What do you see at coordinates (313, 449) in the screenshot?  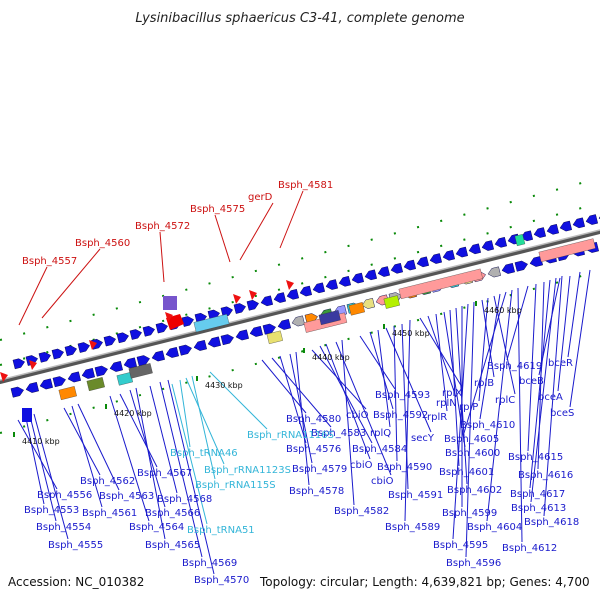 I see `gene-label-16: Bsph_4576` at bounding box center [313, 449].